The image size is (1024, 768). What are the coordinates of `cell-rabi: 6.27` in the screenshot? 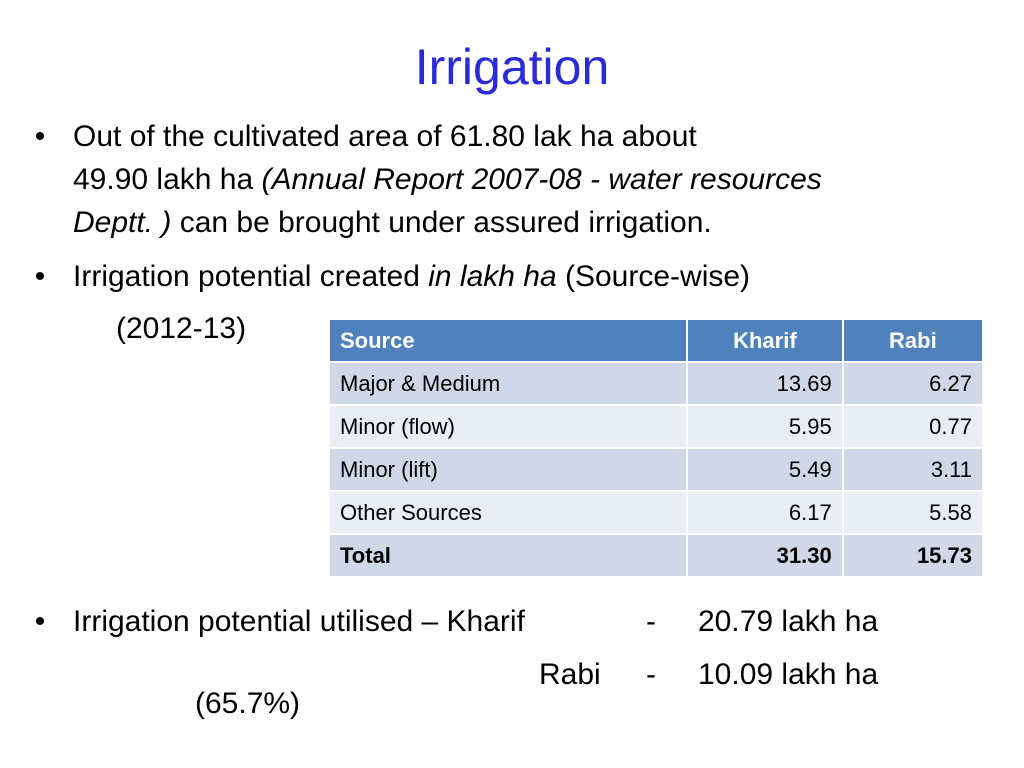 It's located at (913, 383).